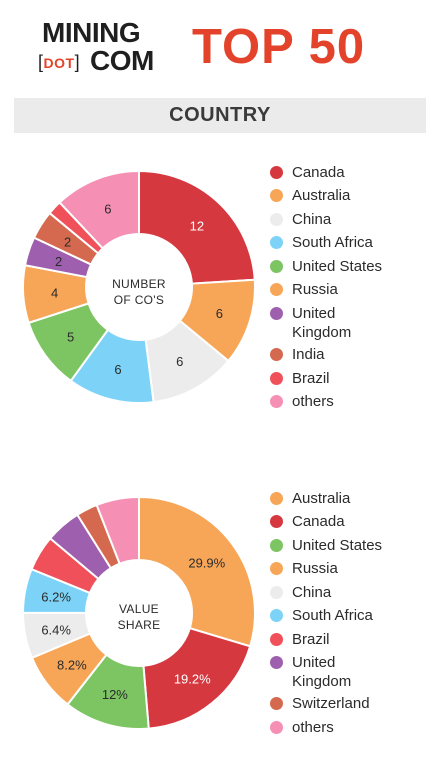 This screenshot has width=439, height=766. What do you see at coordinates (219, 313) in the screenshot?
I see `chart-1-value-label-russia: 6` at bounding box center [219, 313].